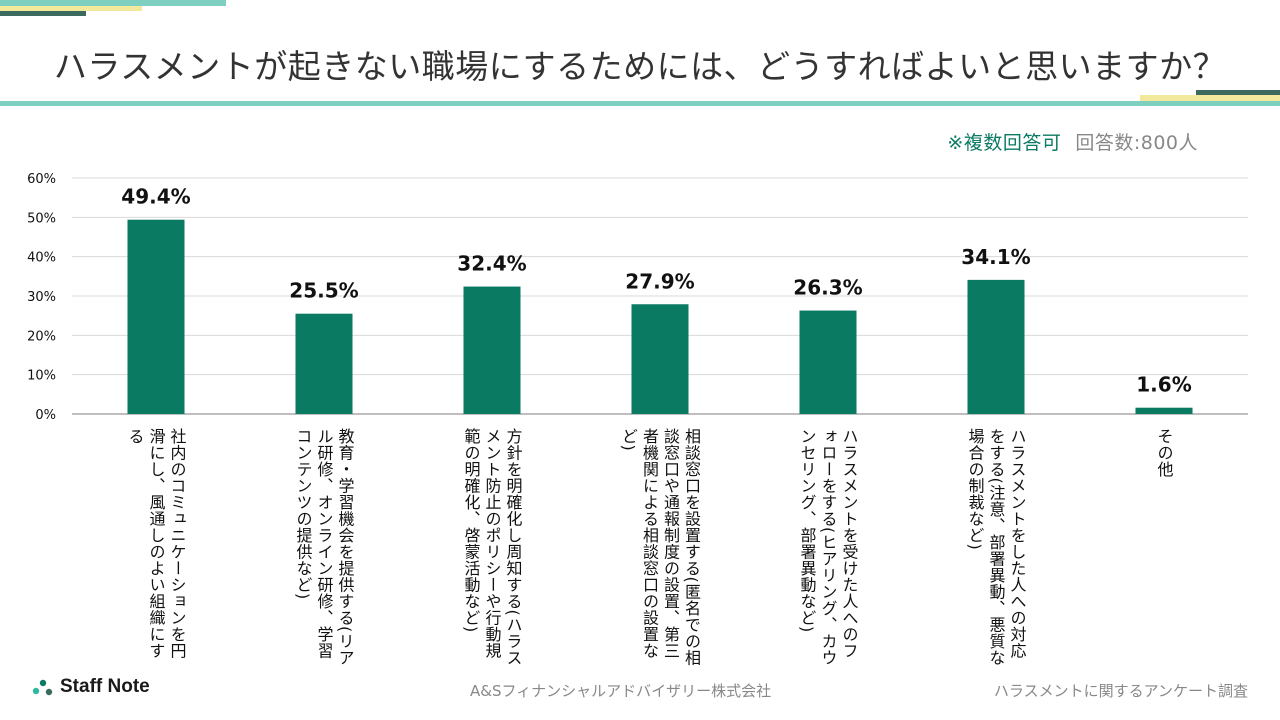 The image size is (1280, 720). I want to click on data-label: 49.4%, so click(155, 197).